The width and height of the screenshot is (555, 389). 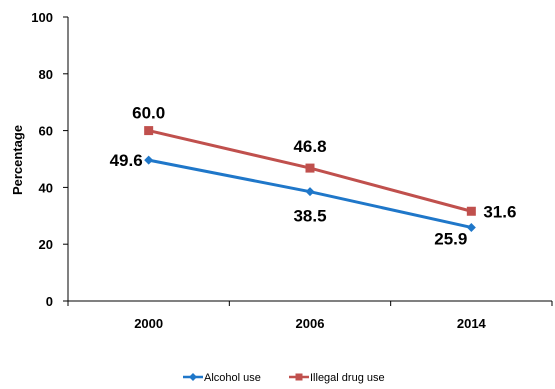 I want to click on x-tick-label: 2014, so click(x=472, y=323).